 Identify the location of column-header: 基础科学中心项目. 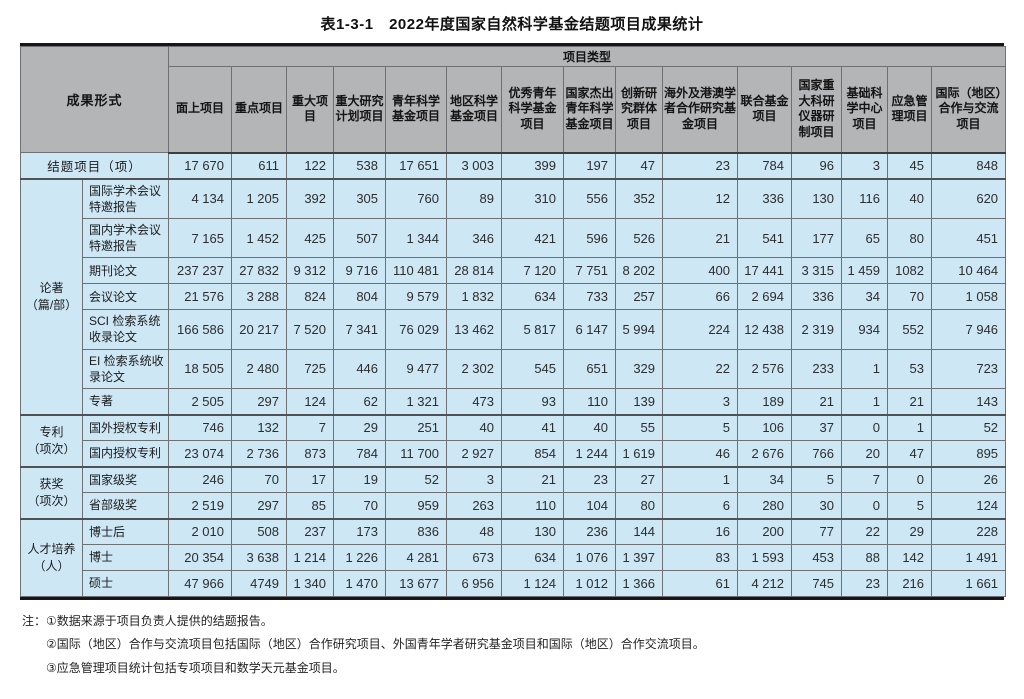
(865, 110).